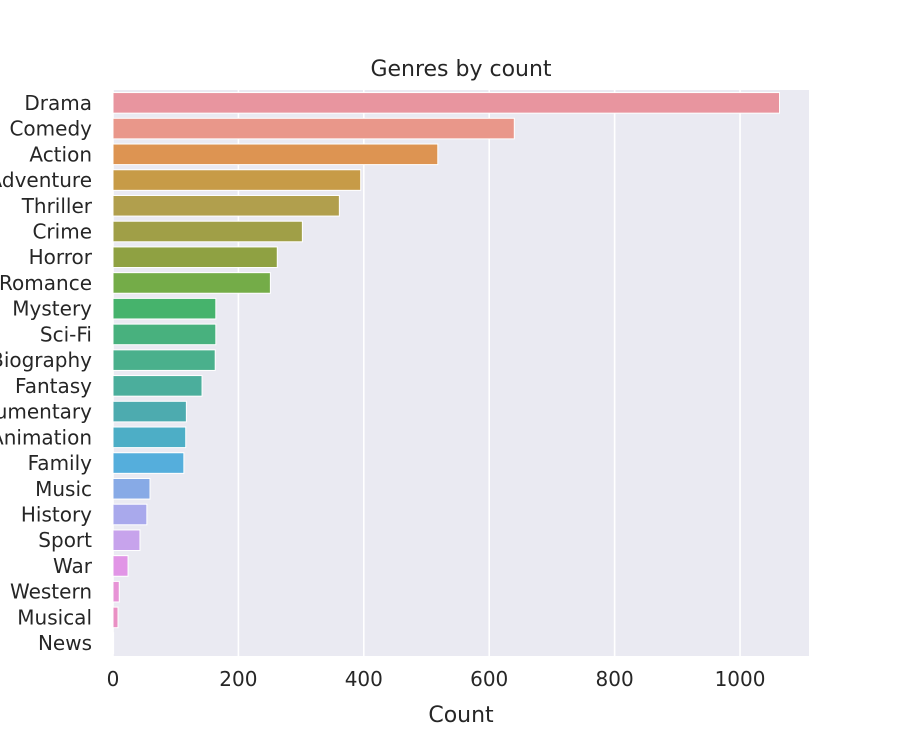  What do you see at coordinates (57, 206) in the screenshot?
I see `y-tick-label: Thriller` at bounding box center [57, 206].